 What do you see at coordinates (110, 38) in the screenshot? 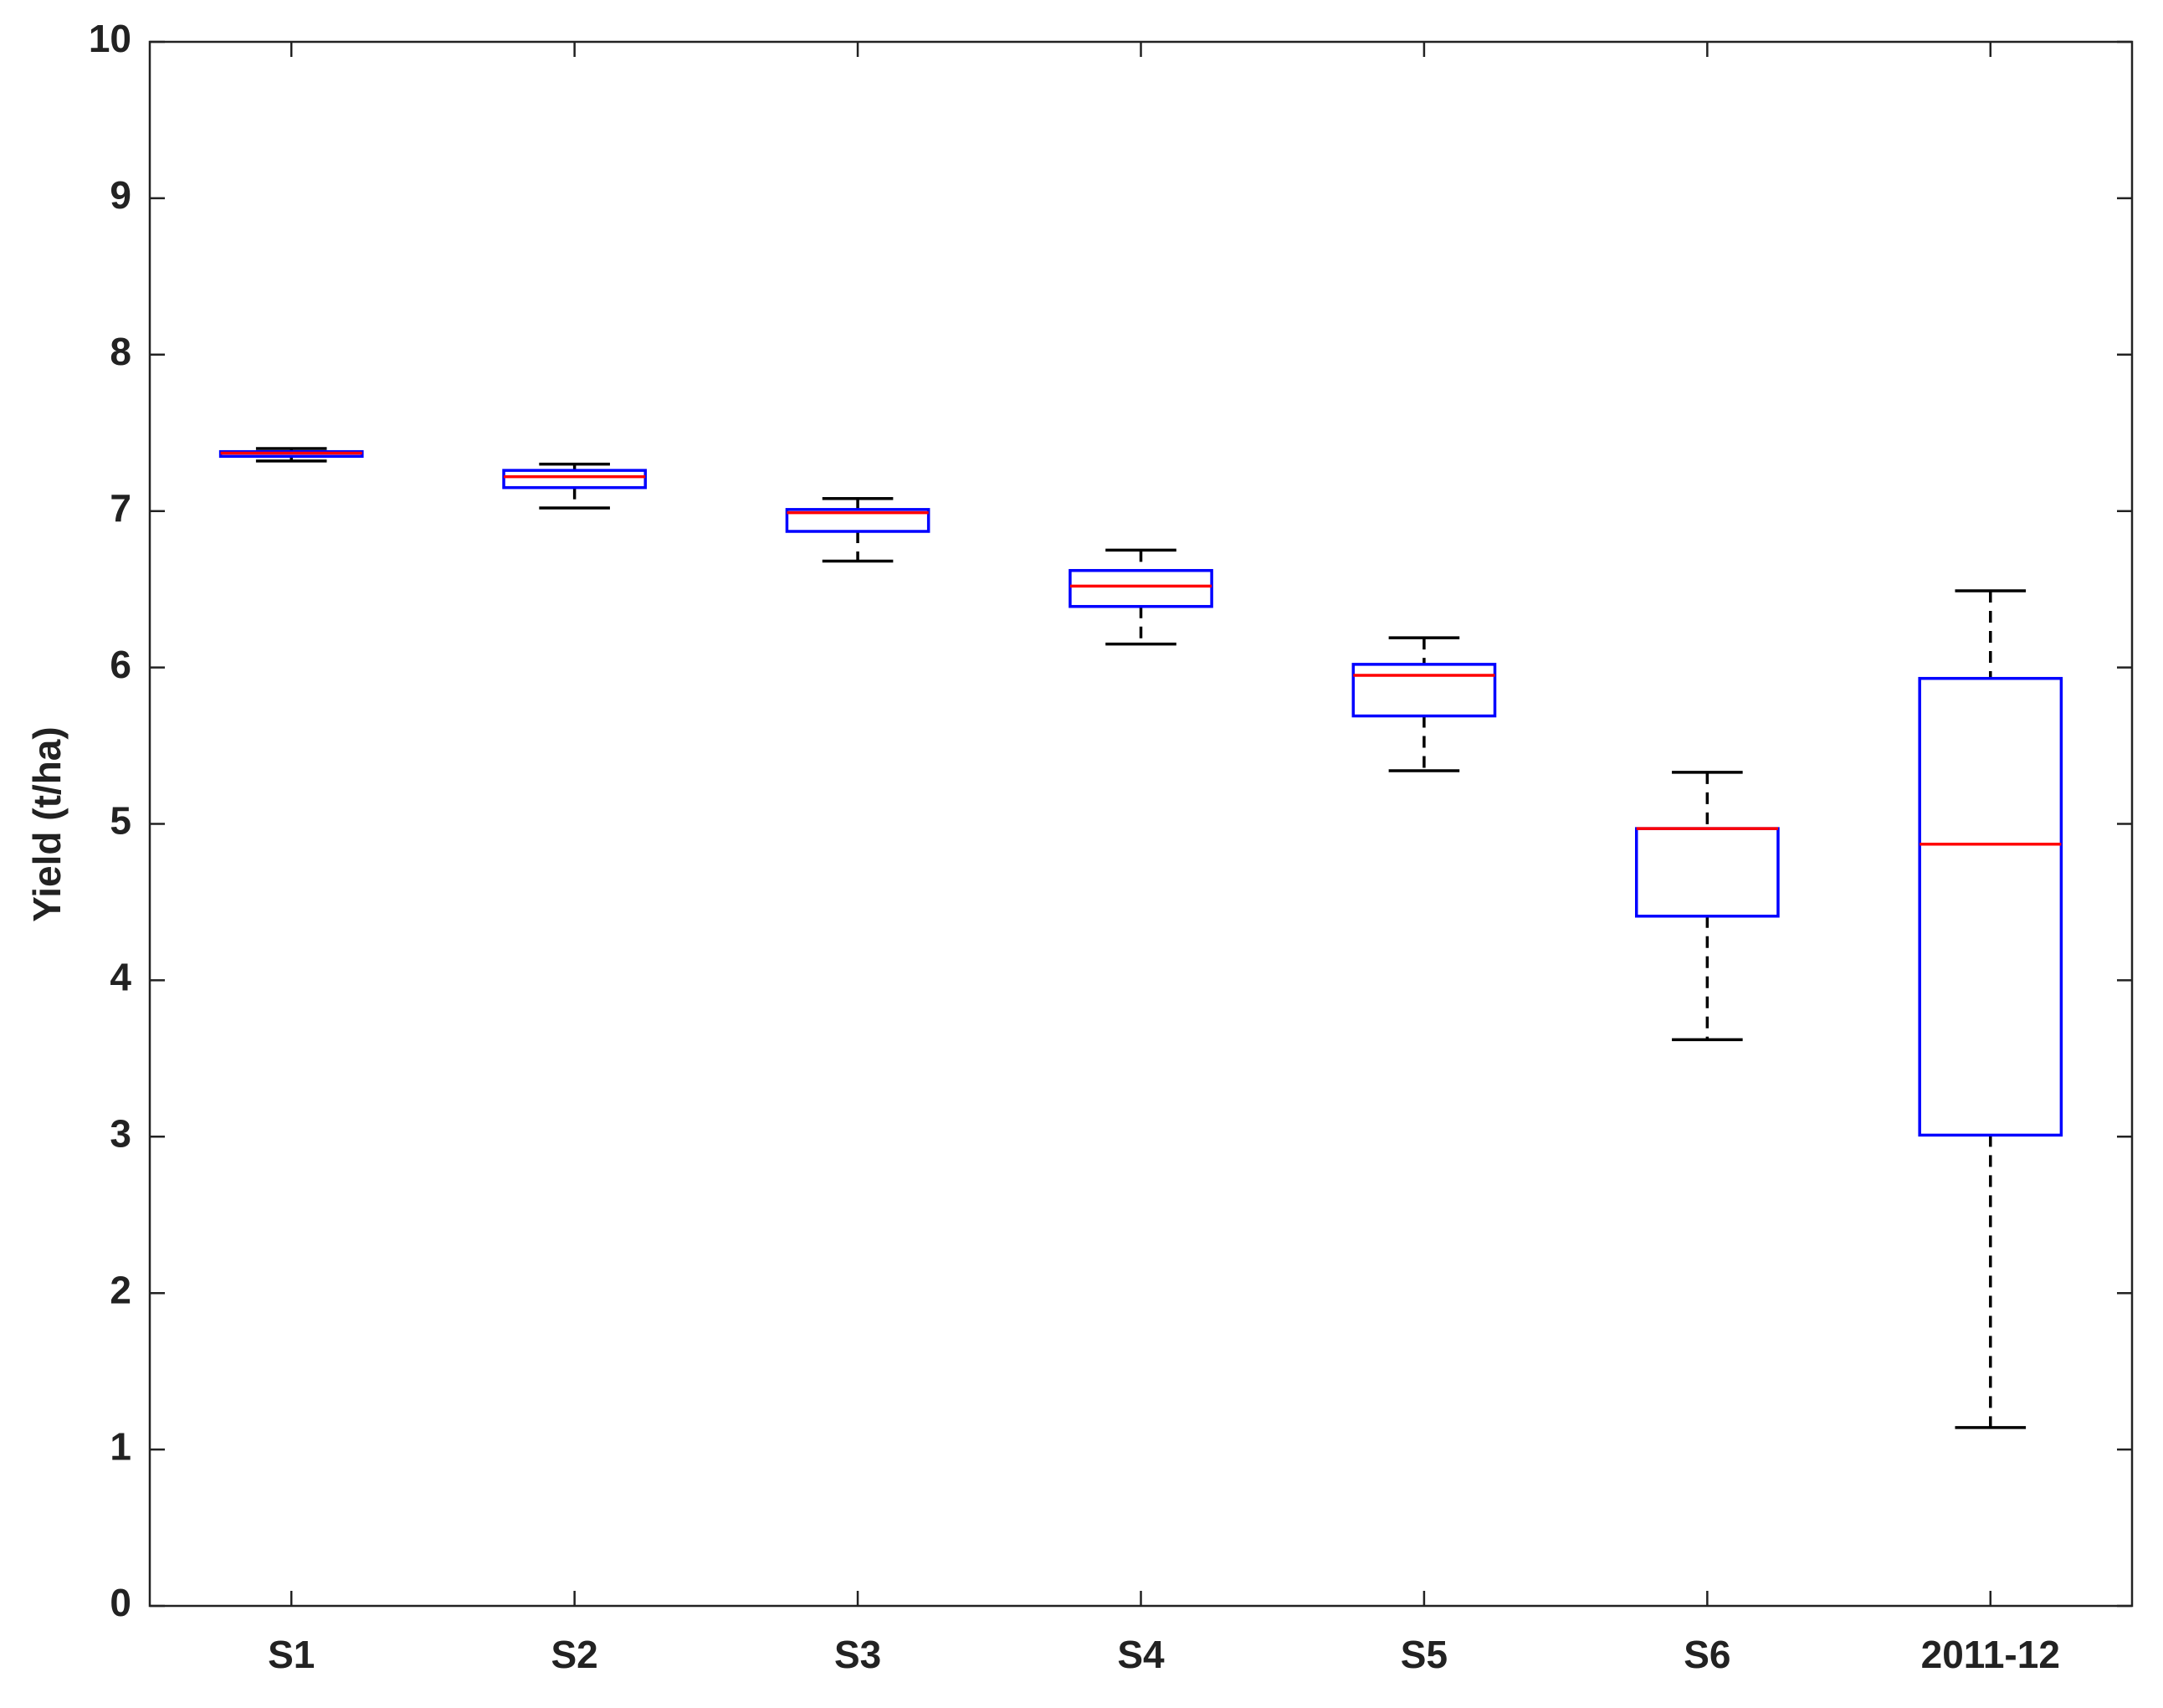
I see `y-tick-label: 10` at bounding box center [110, 38].